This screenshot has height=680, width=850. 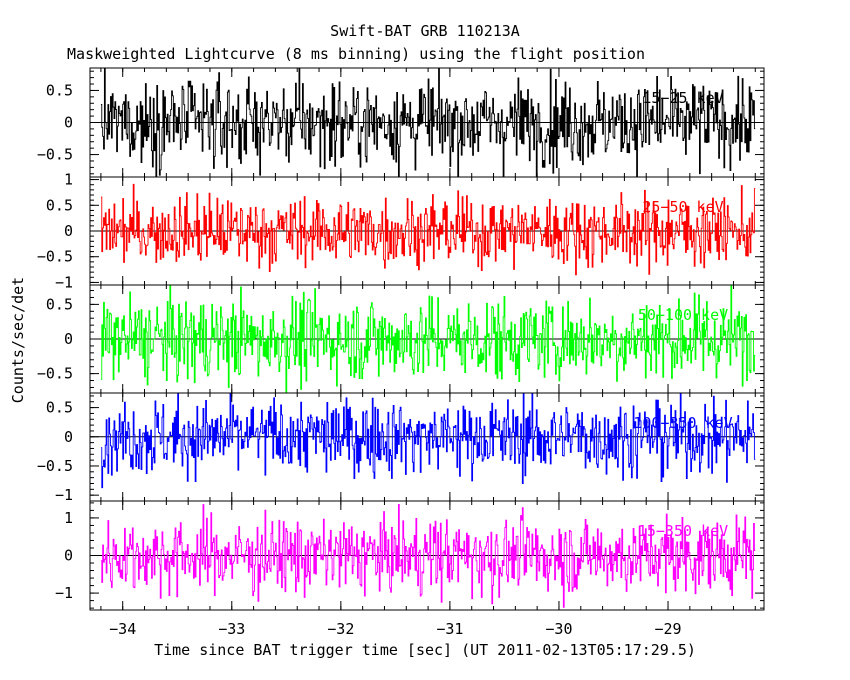 I want to click on panel-50-100-kev: 0.5 0 −0.5 50−100 keV, so click(x=401, y=339).